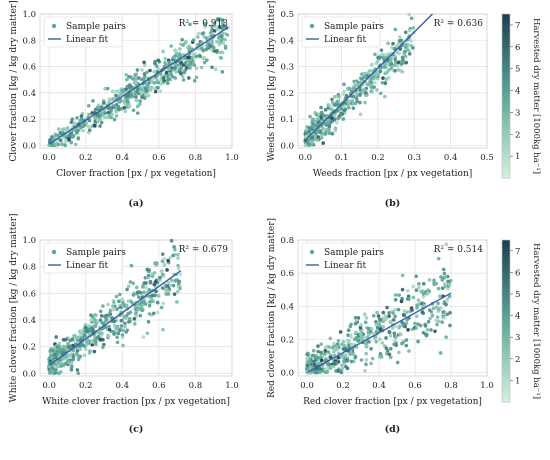  What do you see at coordinates (29, 94) in the screenshot?
I see `y-tick-label: 0.4` at bounding box center [29, 94].